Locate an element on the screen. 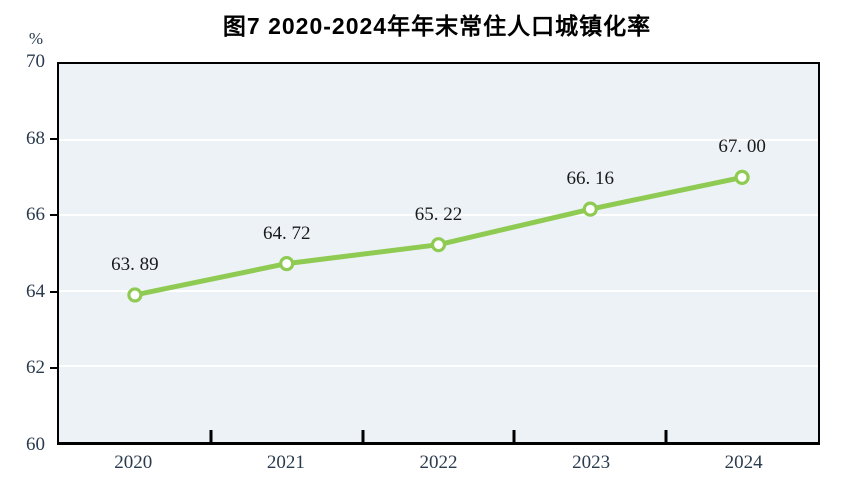 This screenshot has width=846, height=493. x-tick-label: 2021 is located at coordinates (285, 462).